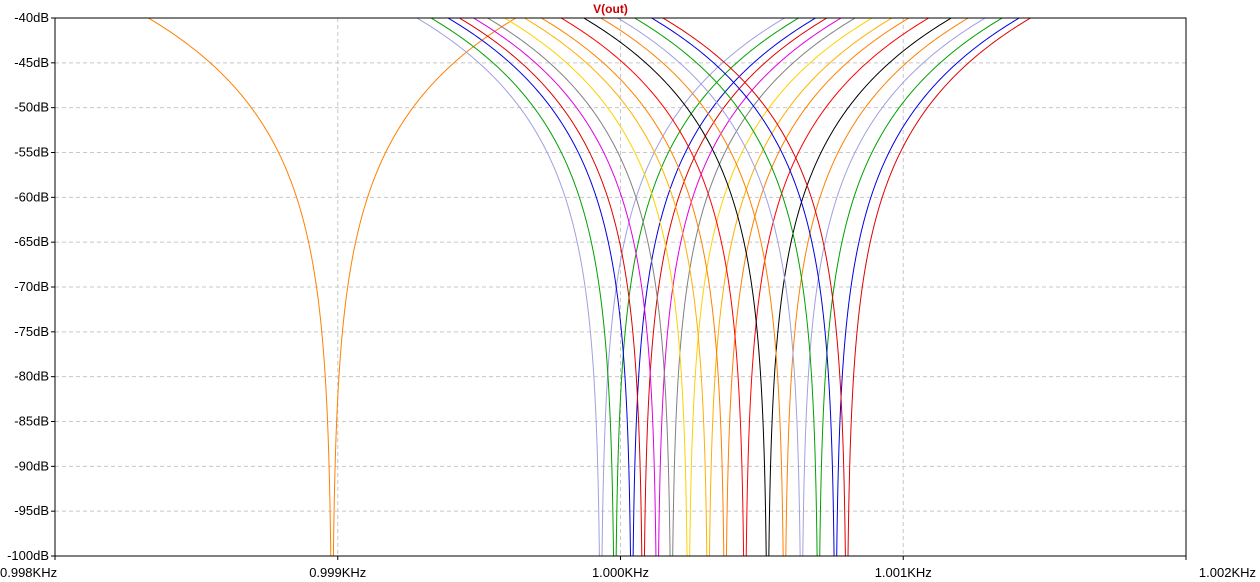  I want to click on x-tick-label: 1.000KHz, so click(620, 572).